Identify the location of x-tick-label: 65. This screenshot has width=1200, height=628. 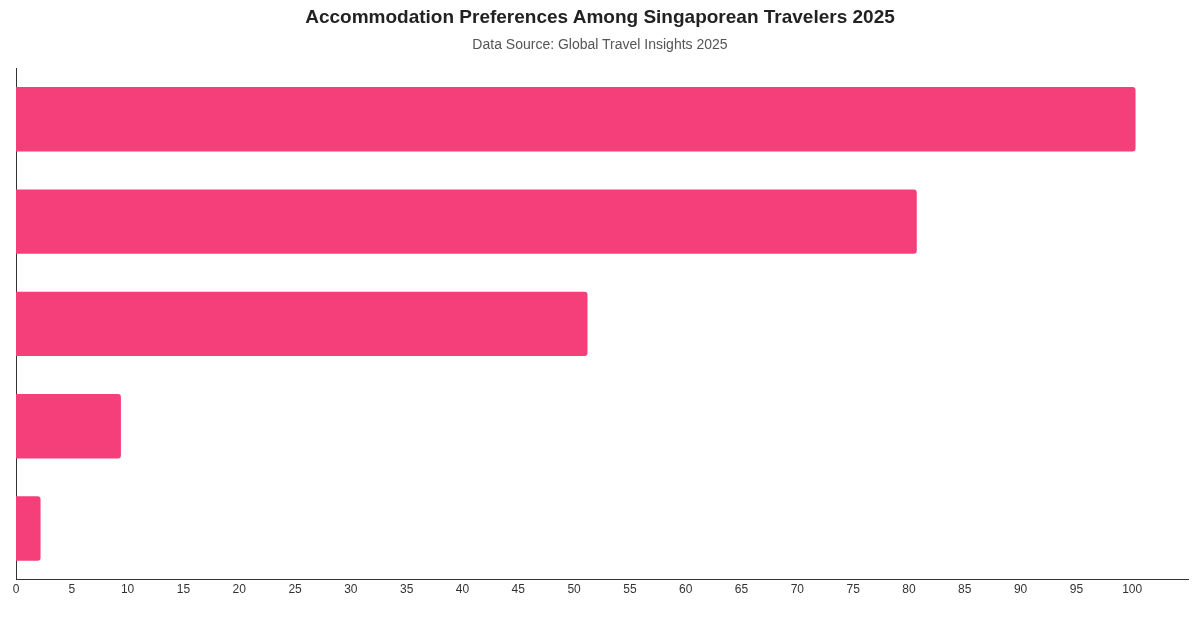
(741, 589).